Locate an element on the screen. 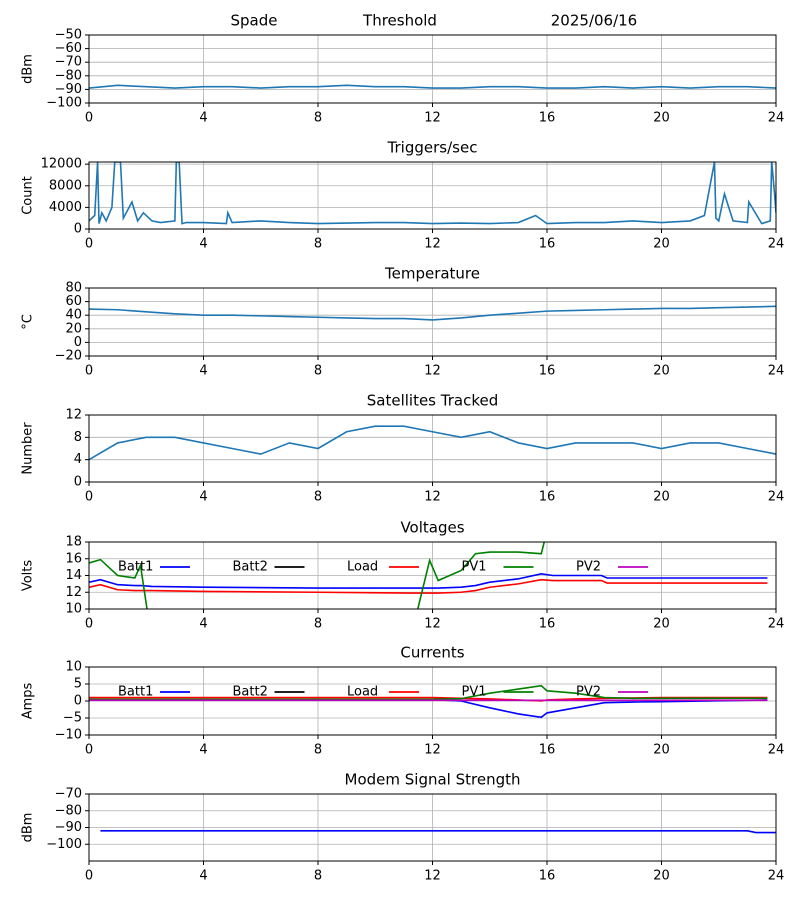  y-tick-label: 40 is located at coordinates (73, 315).